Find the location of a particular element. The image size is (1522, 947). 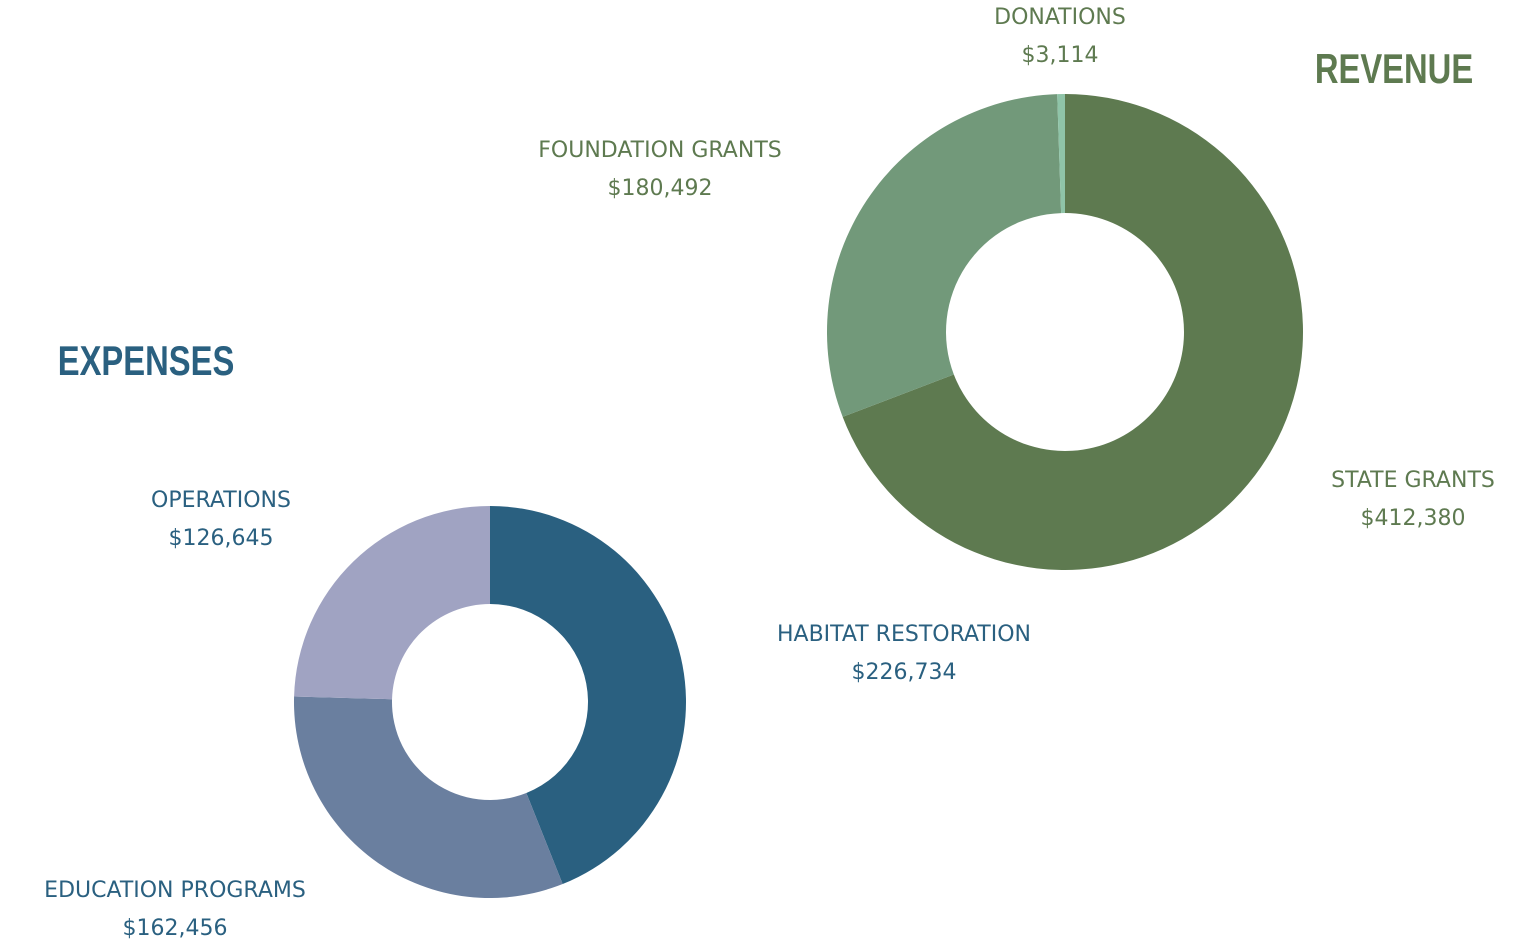

slice-value: $126,645 is located at coordinates (221, 538).